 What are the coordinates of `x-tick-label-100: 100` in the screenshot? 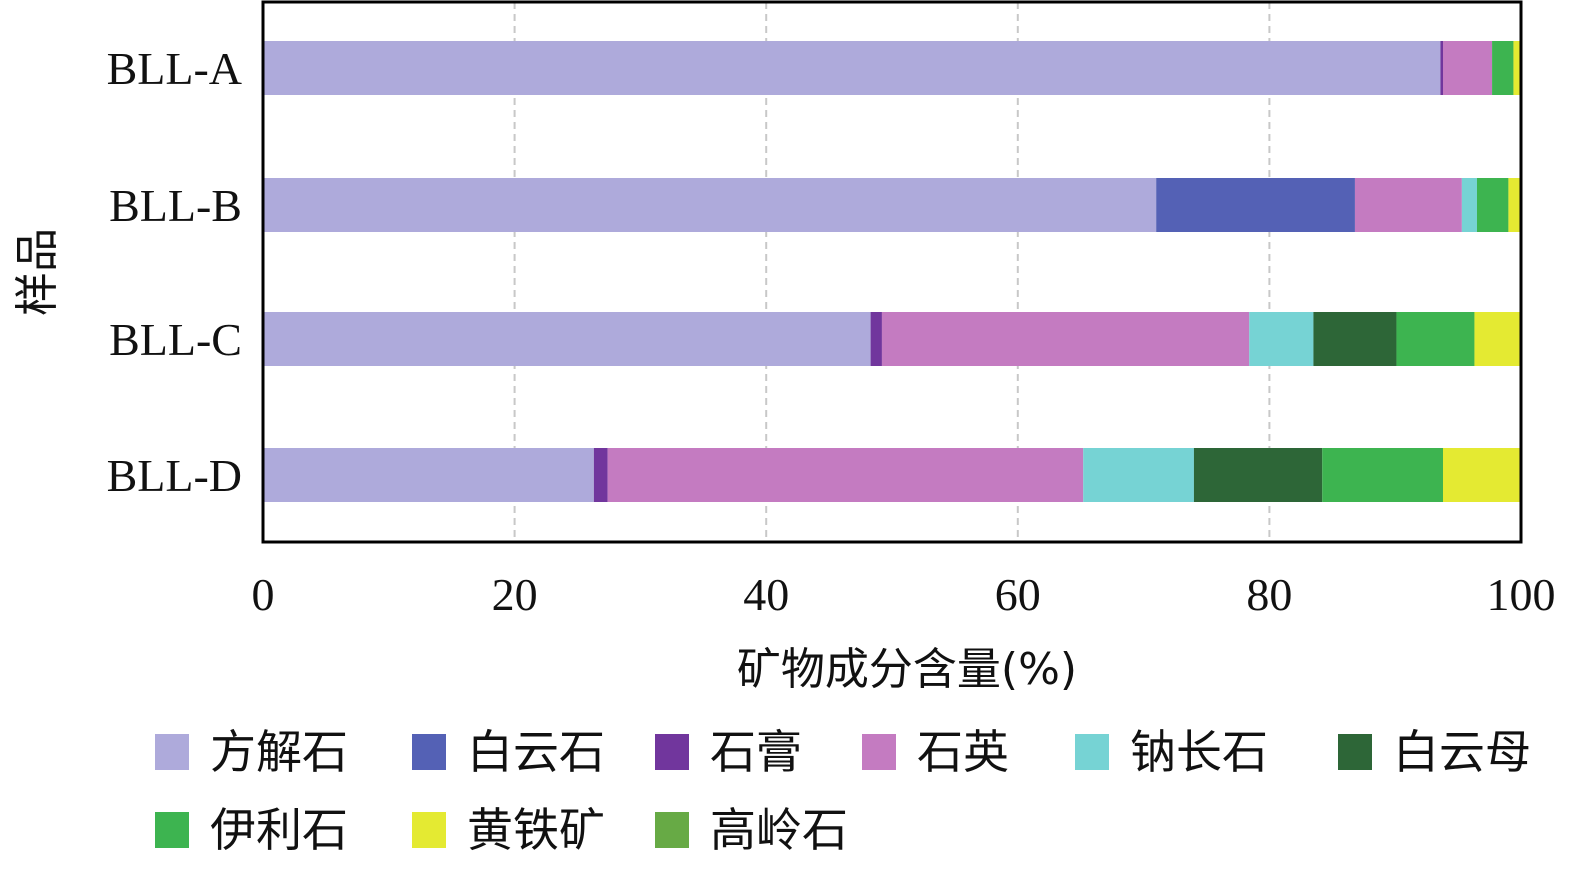 It's located at (1521, 594).